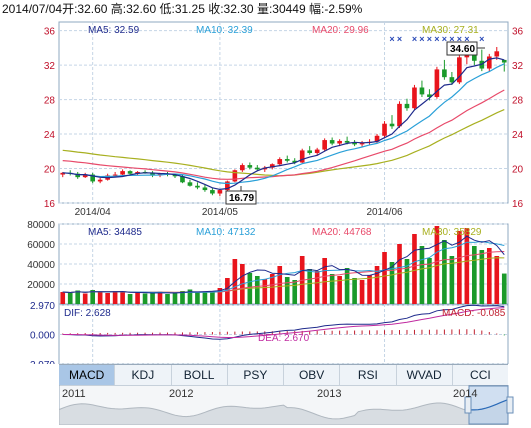  Describe the element at coordinates (41, 285) in the screenshot. I see `volume-tick-label: 20000` at that location.